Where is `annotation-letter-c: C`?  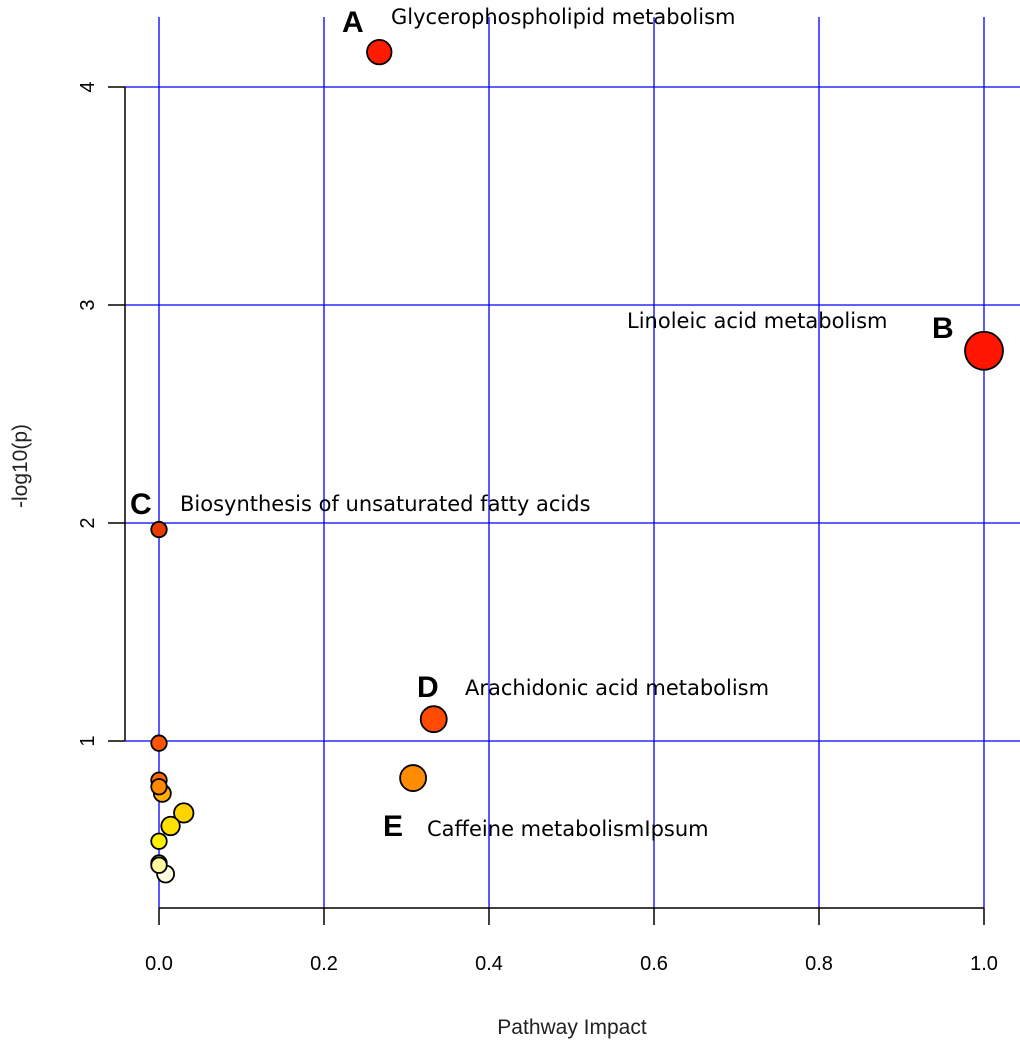 annotation-letter-c: C is located at coordinates (141, 504).